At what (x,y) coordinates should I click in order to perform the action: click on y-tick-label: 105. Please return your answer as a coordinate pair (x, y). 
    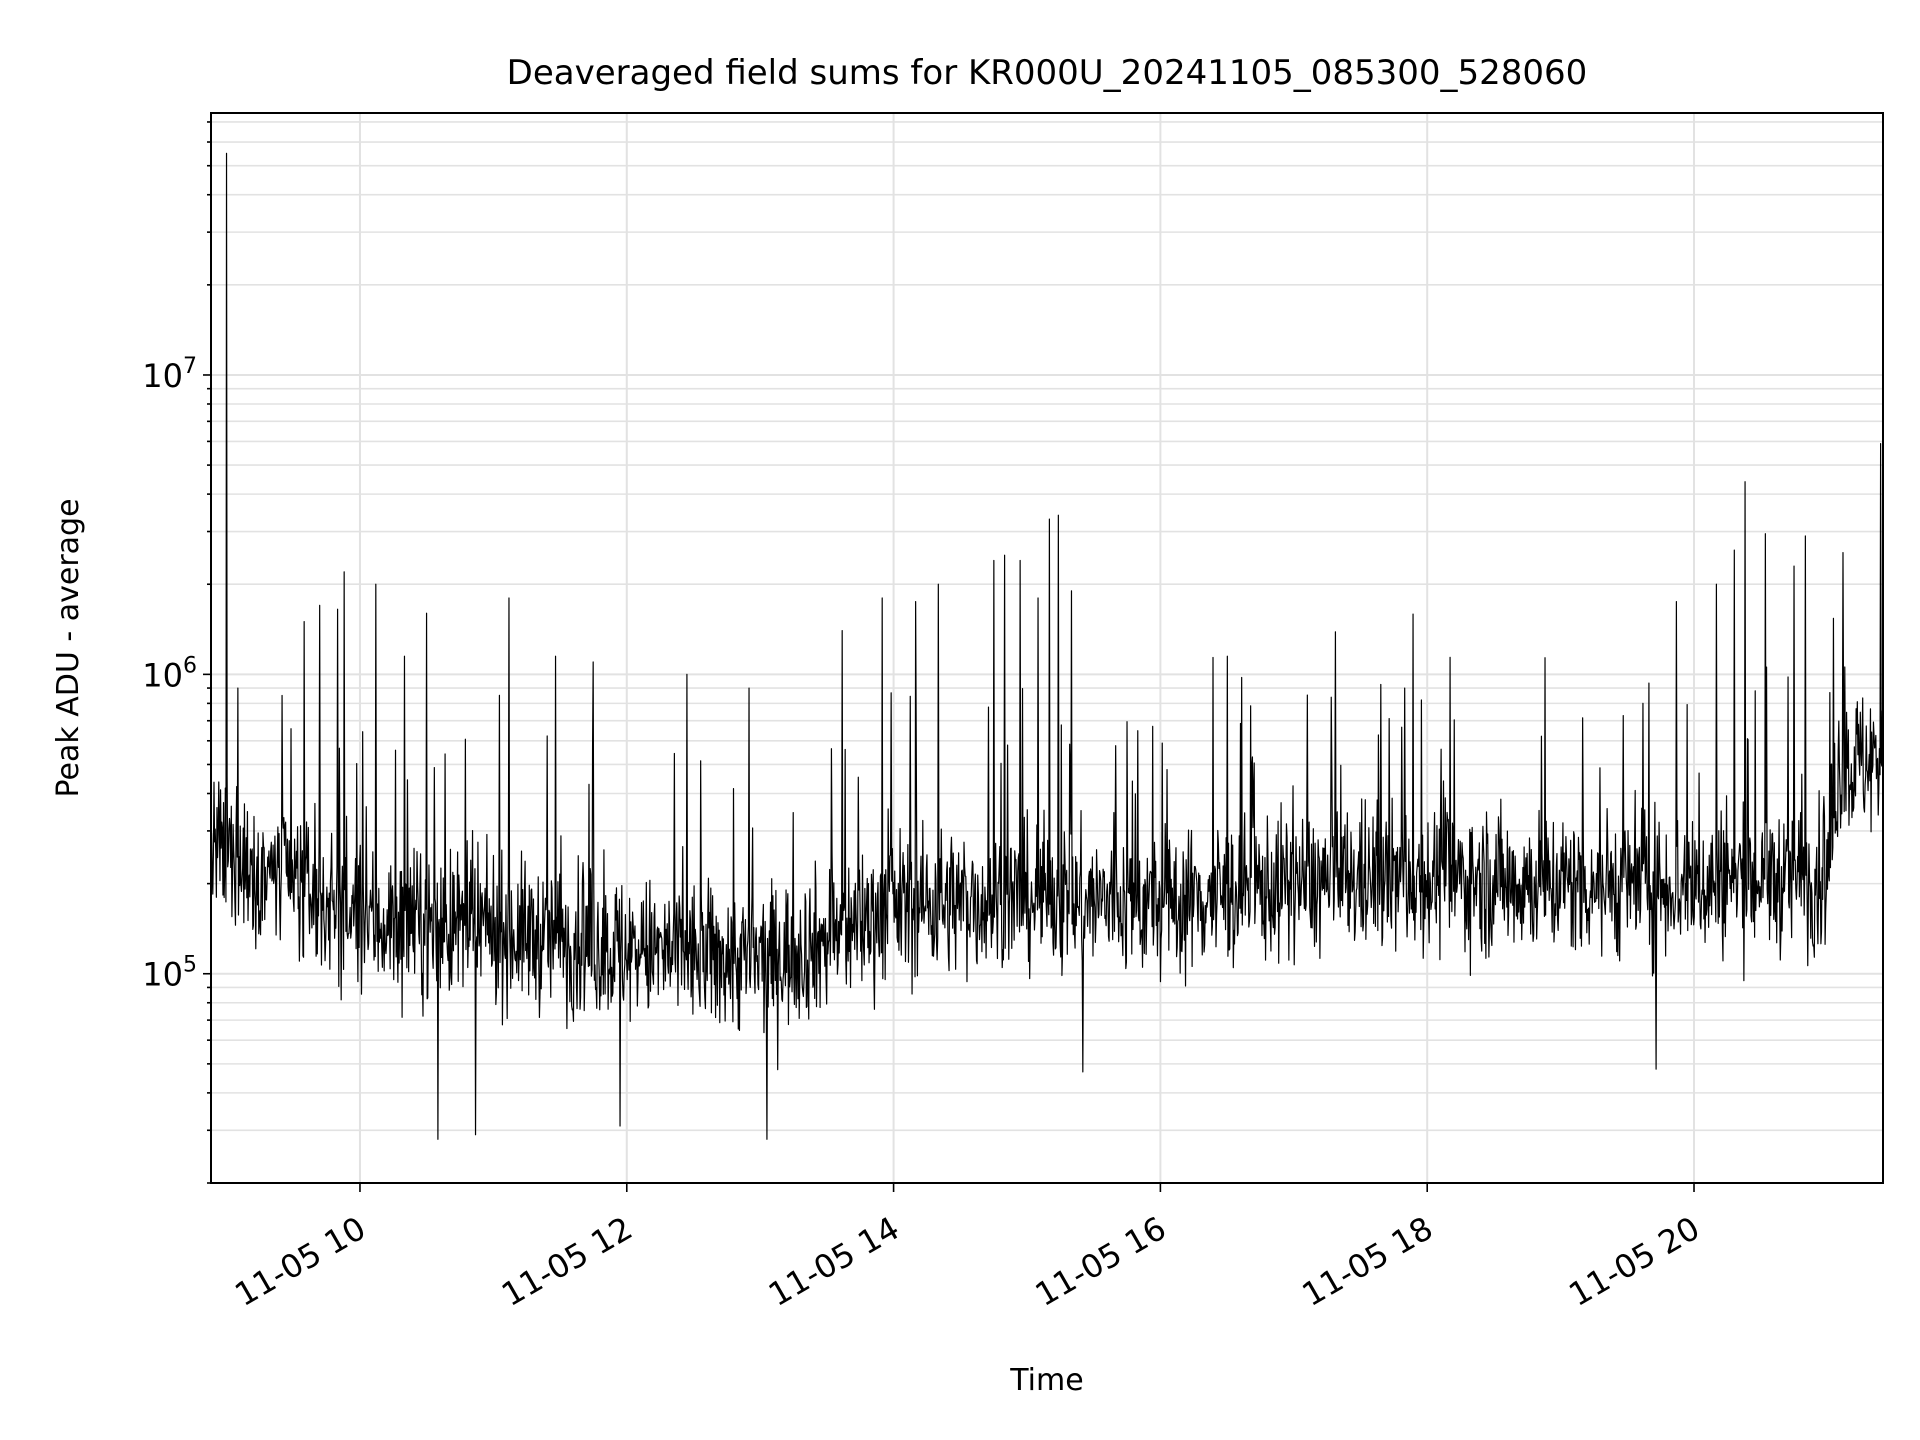
    Looking at the image, I should click on (169, 973).